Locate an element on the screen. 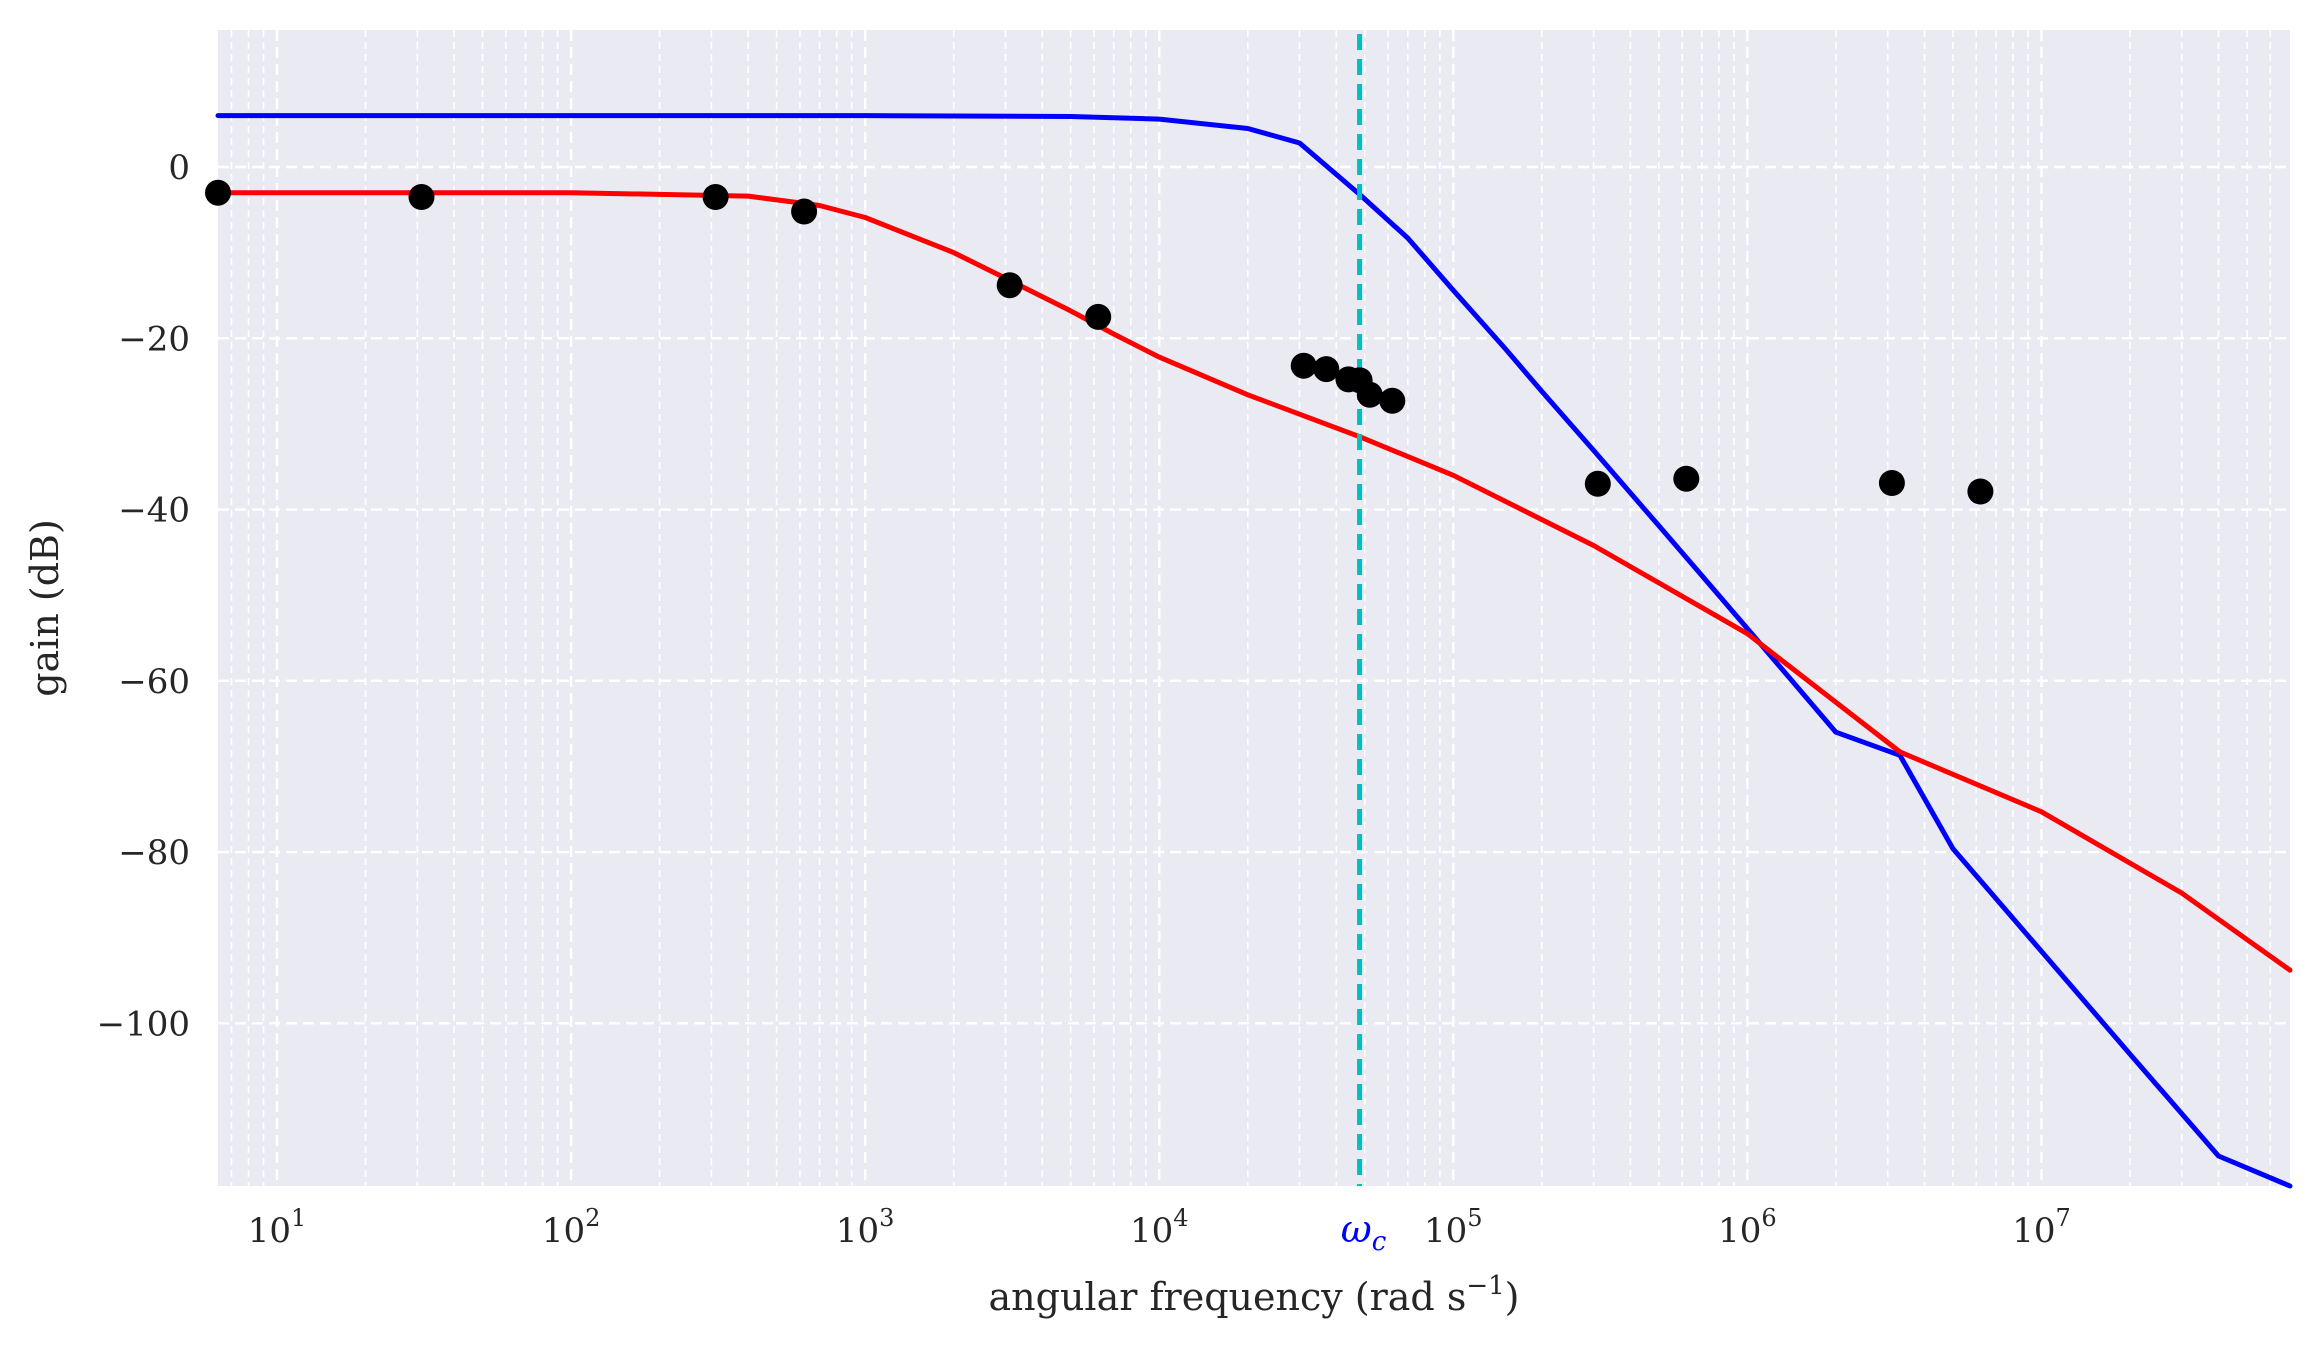 The image size is (2312, 1349). cutoff-frequency-label: ωc is located at coordinates (1364, 1232).